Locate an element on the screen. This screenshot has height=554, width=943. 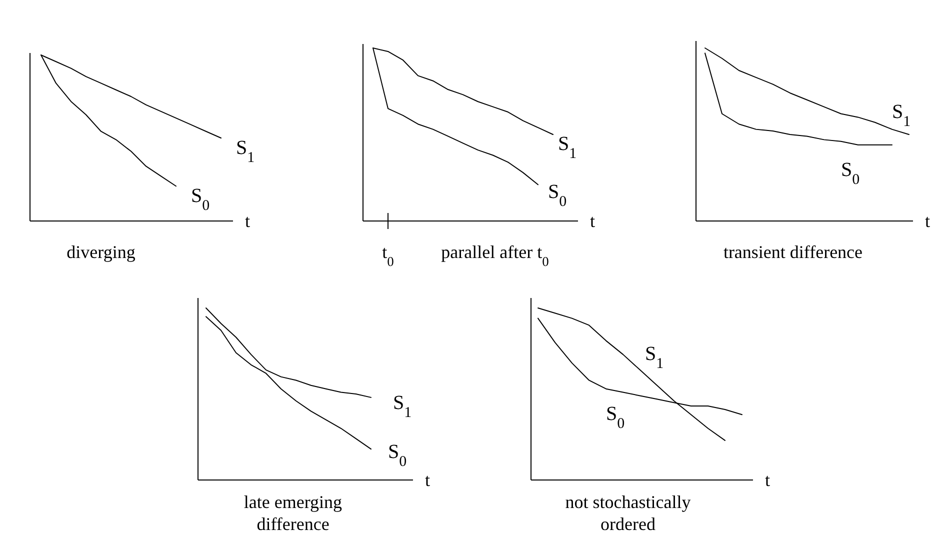
text: diverging is located at coordinates (101, 252).